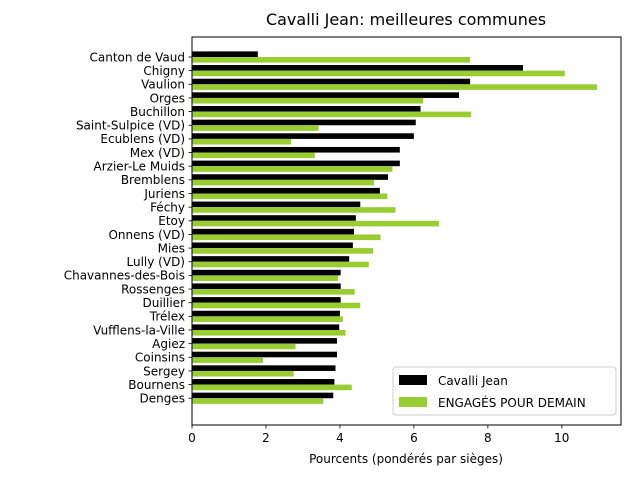  Describe the element at coordinates (378, 435) in the screenshot. I see `x-axis-ticks: 0 2 4 6 8 10` at that location.